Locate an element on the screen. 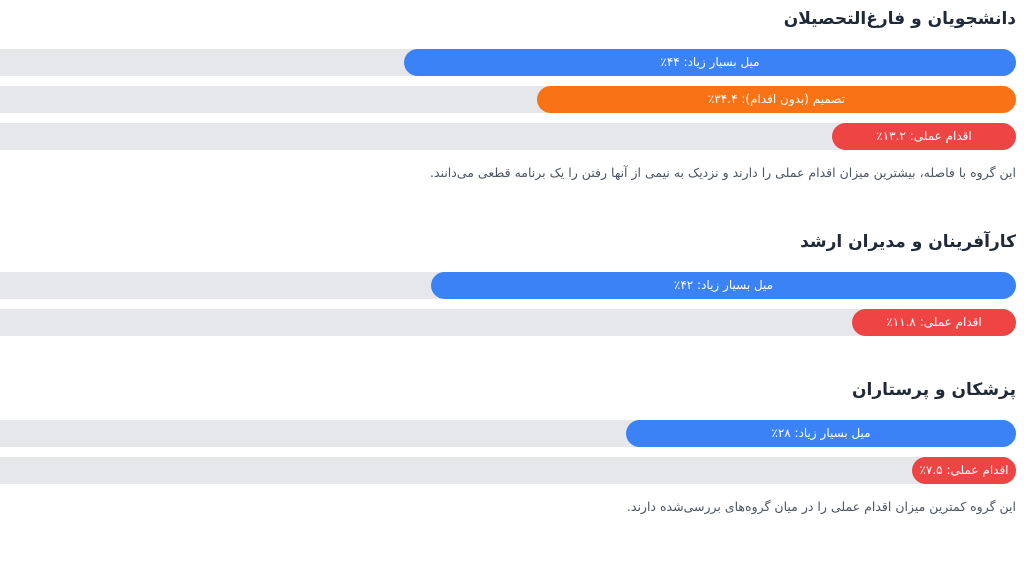 The width and height of the screenshot is (1024, 561). bar-action: اقدام عملی: ۷.۵٪ is located at coordinates (964, 470).